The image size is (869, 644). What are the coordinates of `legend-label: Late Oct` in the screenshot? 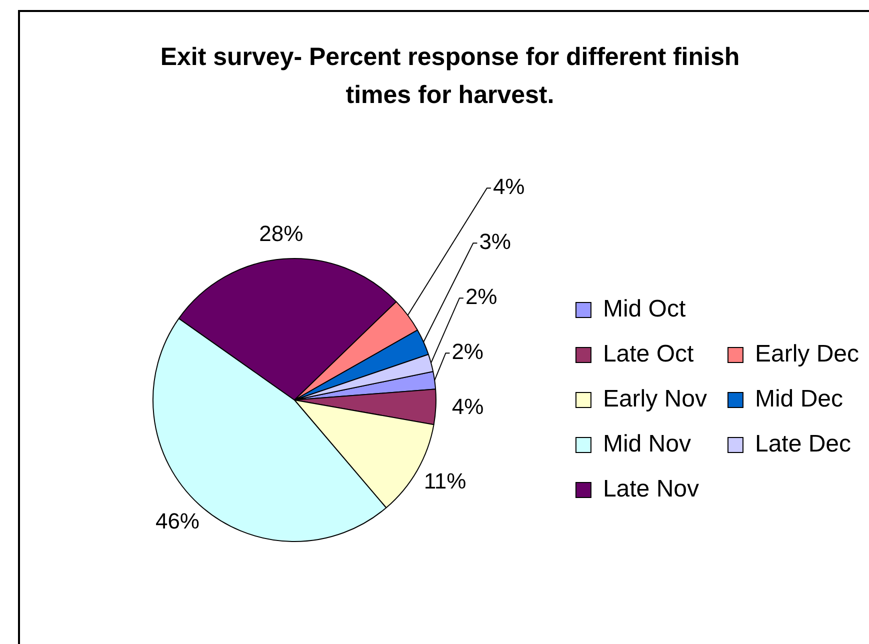 It's located at (648, 354).